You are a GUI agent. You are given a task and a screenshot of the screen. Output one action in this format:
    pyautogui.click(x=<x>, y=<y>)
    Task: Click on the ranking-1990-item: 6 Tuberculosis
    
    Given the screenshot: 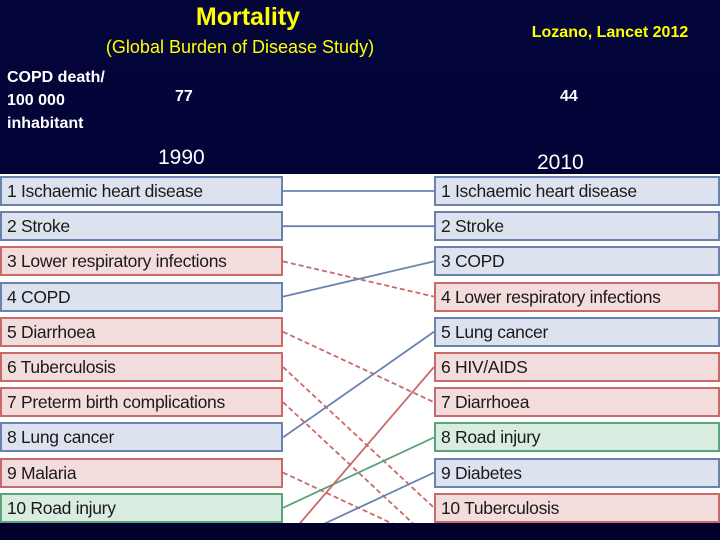 What is the action you would take?
    pyautogui.click(x=141, y=367)
    